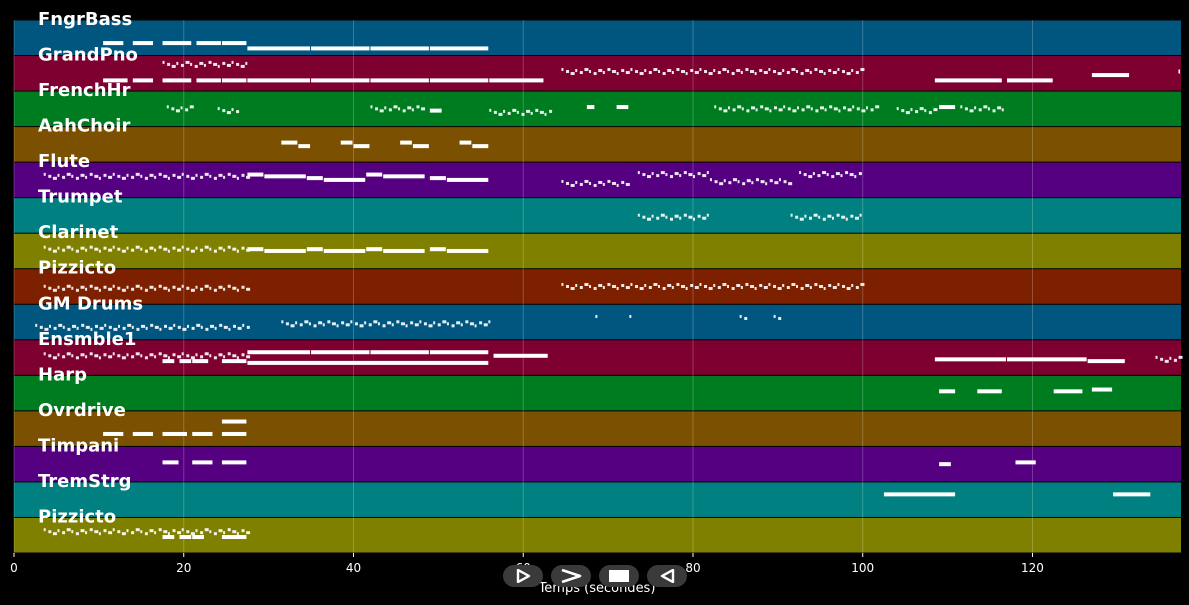 The width and height of the screenshot is (1189, 605). Describe the element at coordinates (523, 576) in the screenshot. I see `play-button` at that location.